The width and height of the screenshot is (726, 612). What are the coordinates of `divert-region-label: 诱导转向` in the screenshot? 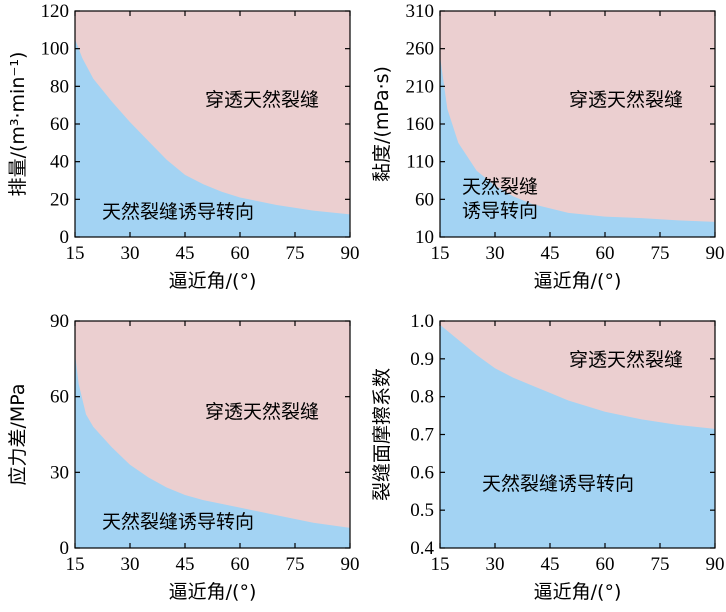 It's located at (500, 211).